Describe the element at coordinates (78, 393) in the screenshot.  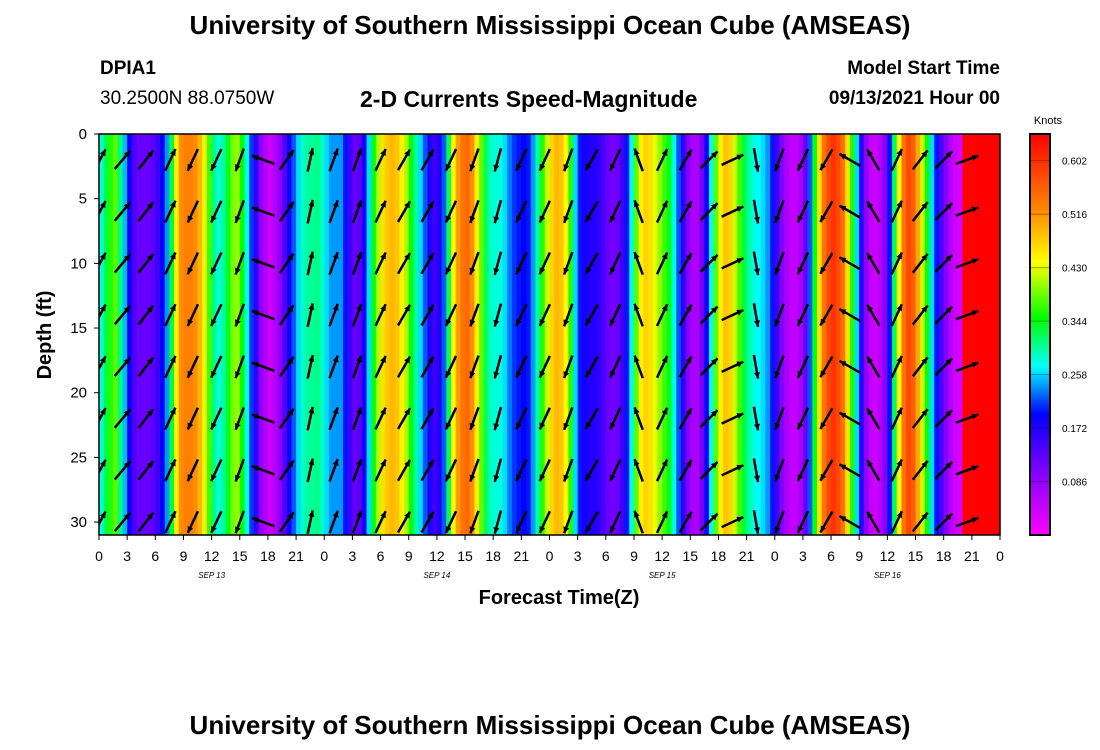
I see `y-tick-label: 20` at that location.